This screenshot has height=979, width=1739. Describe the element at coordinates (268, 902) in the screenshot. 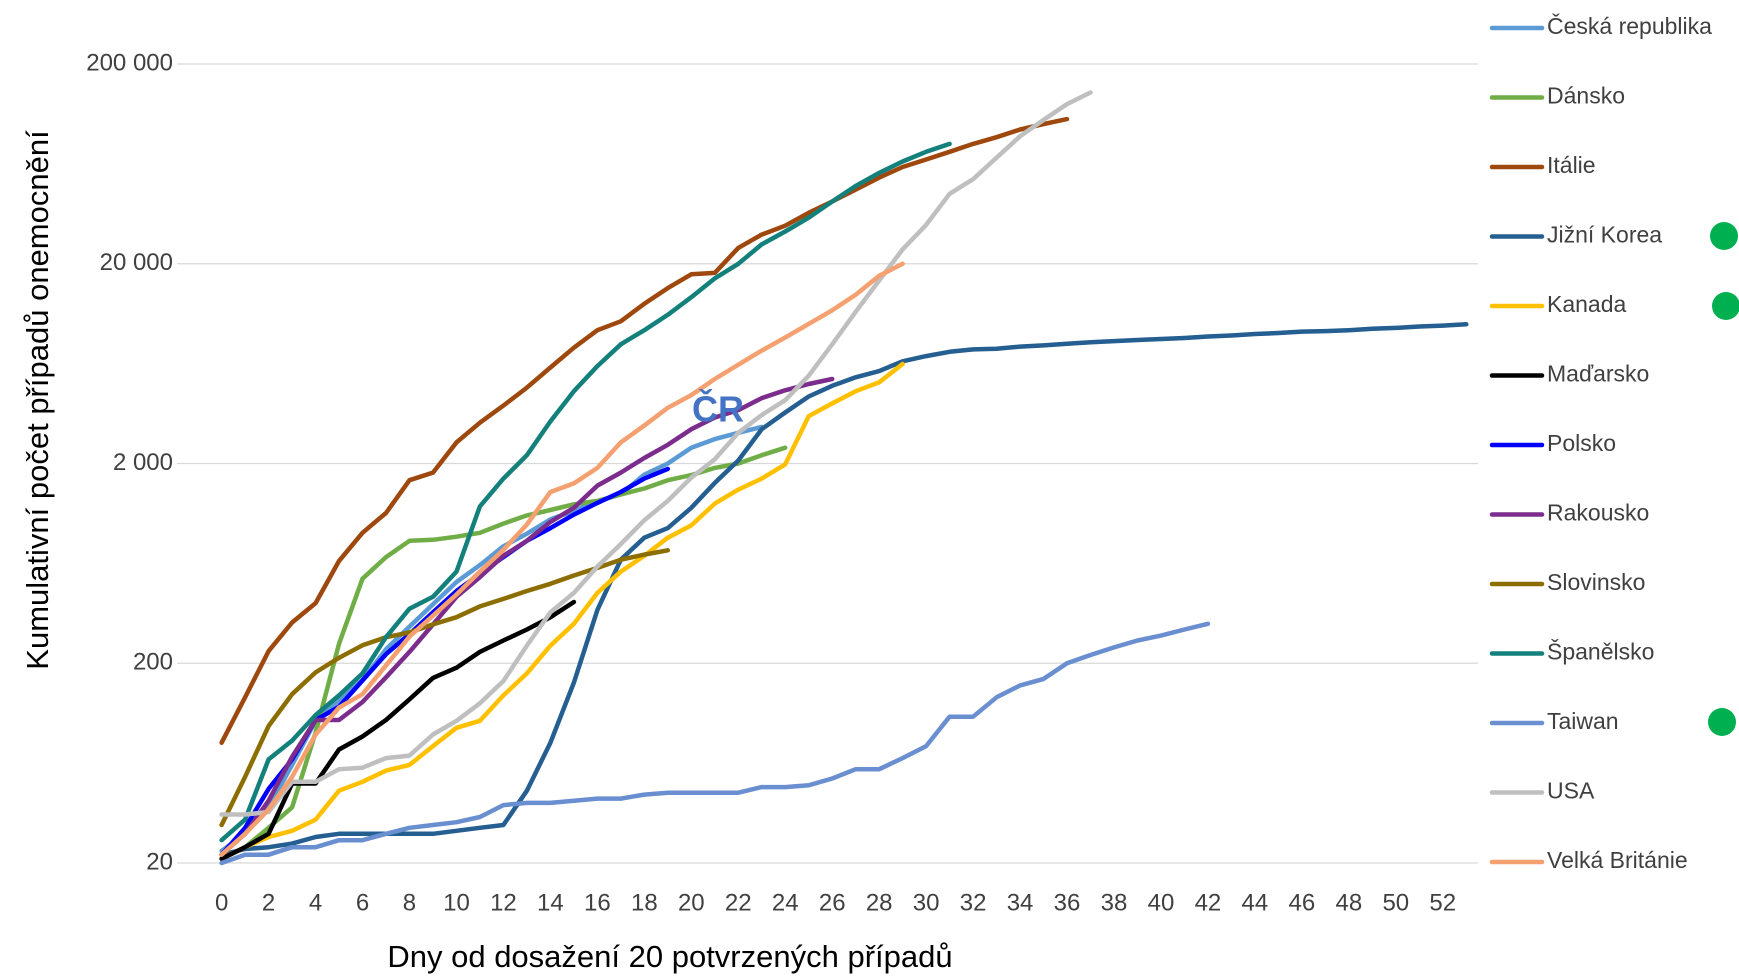

I see `x-tick-label: 2` at that location.